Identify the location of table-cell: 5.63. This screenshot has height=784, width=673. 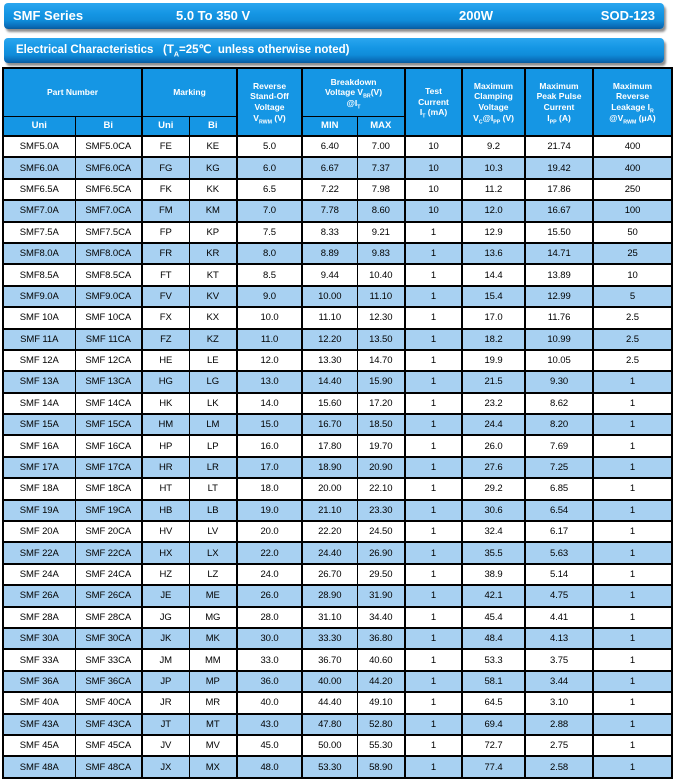
(559, 553).